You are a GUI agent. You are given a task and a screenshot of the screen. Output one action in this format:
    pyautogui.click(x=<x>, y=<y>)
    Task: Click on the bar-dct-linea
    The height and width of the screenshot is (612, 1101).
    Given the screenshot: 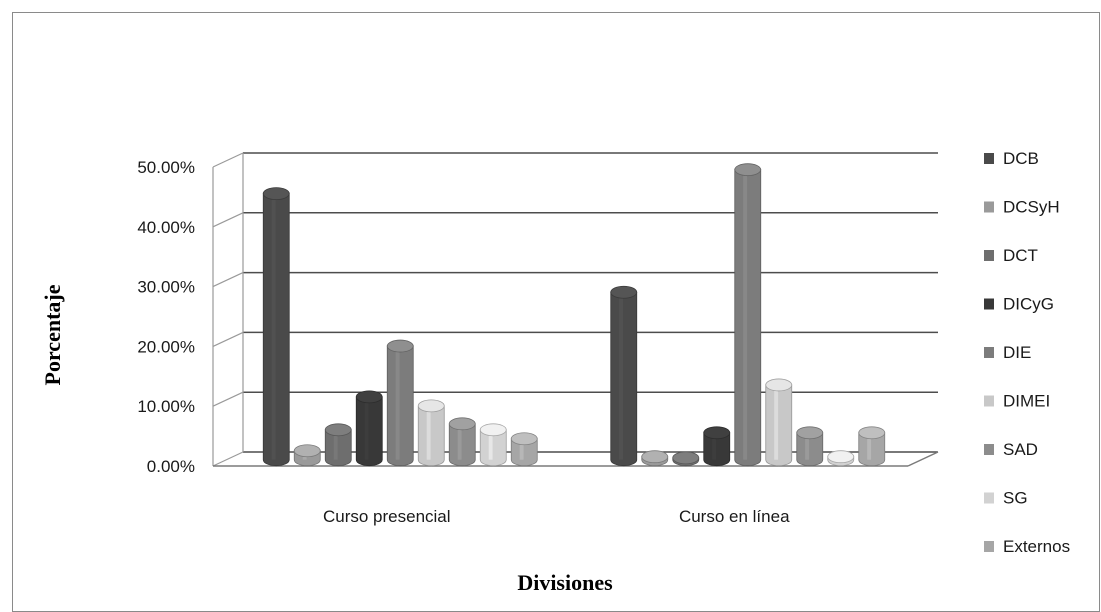 What is the action you would take?
    pyautogui.click(x=686, y=459)
    